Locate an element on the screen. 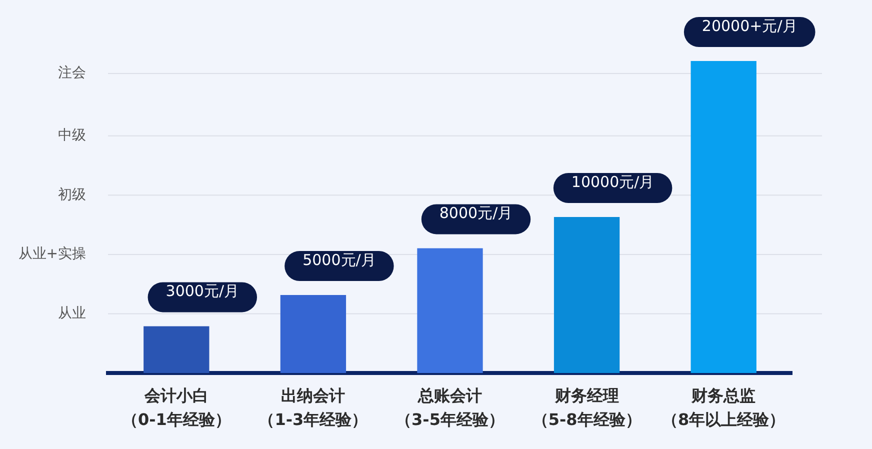 This screenshot has height=449, width=872. data-label: 5000元/月 is located at coordinates (339, 259).